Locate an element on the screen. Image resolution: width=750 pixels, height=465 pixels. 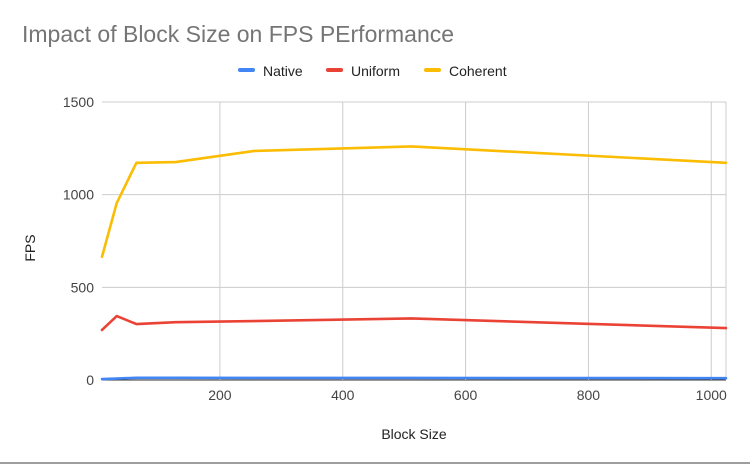
y-tick-label: 1000 is located at coordinates (78, 195).